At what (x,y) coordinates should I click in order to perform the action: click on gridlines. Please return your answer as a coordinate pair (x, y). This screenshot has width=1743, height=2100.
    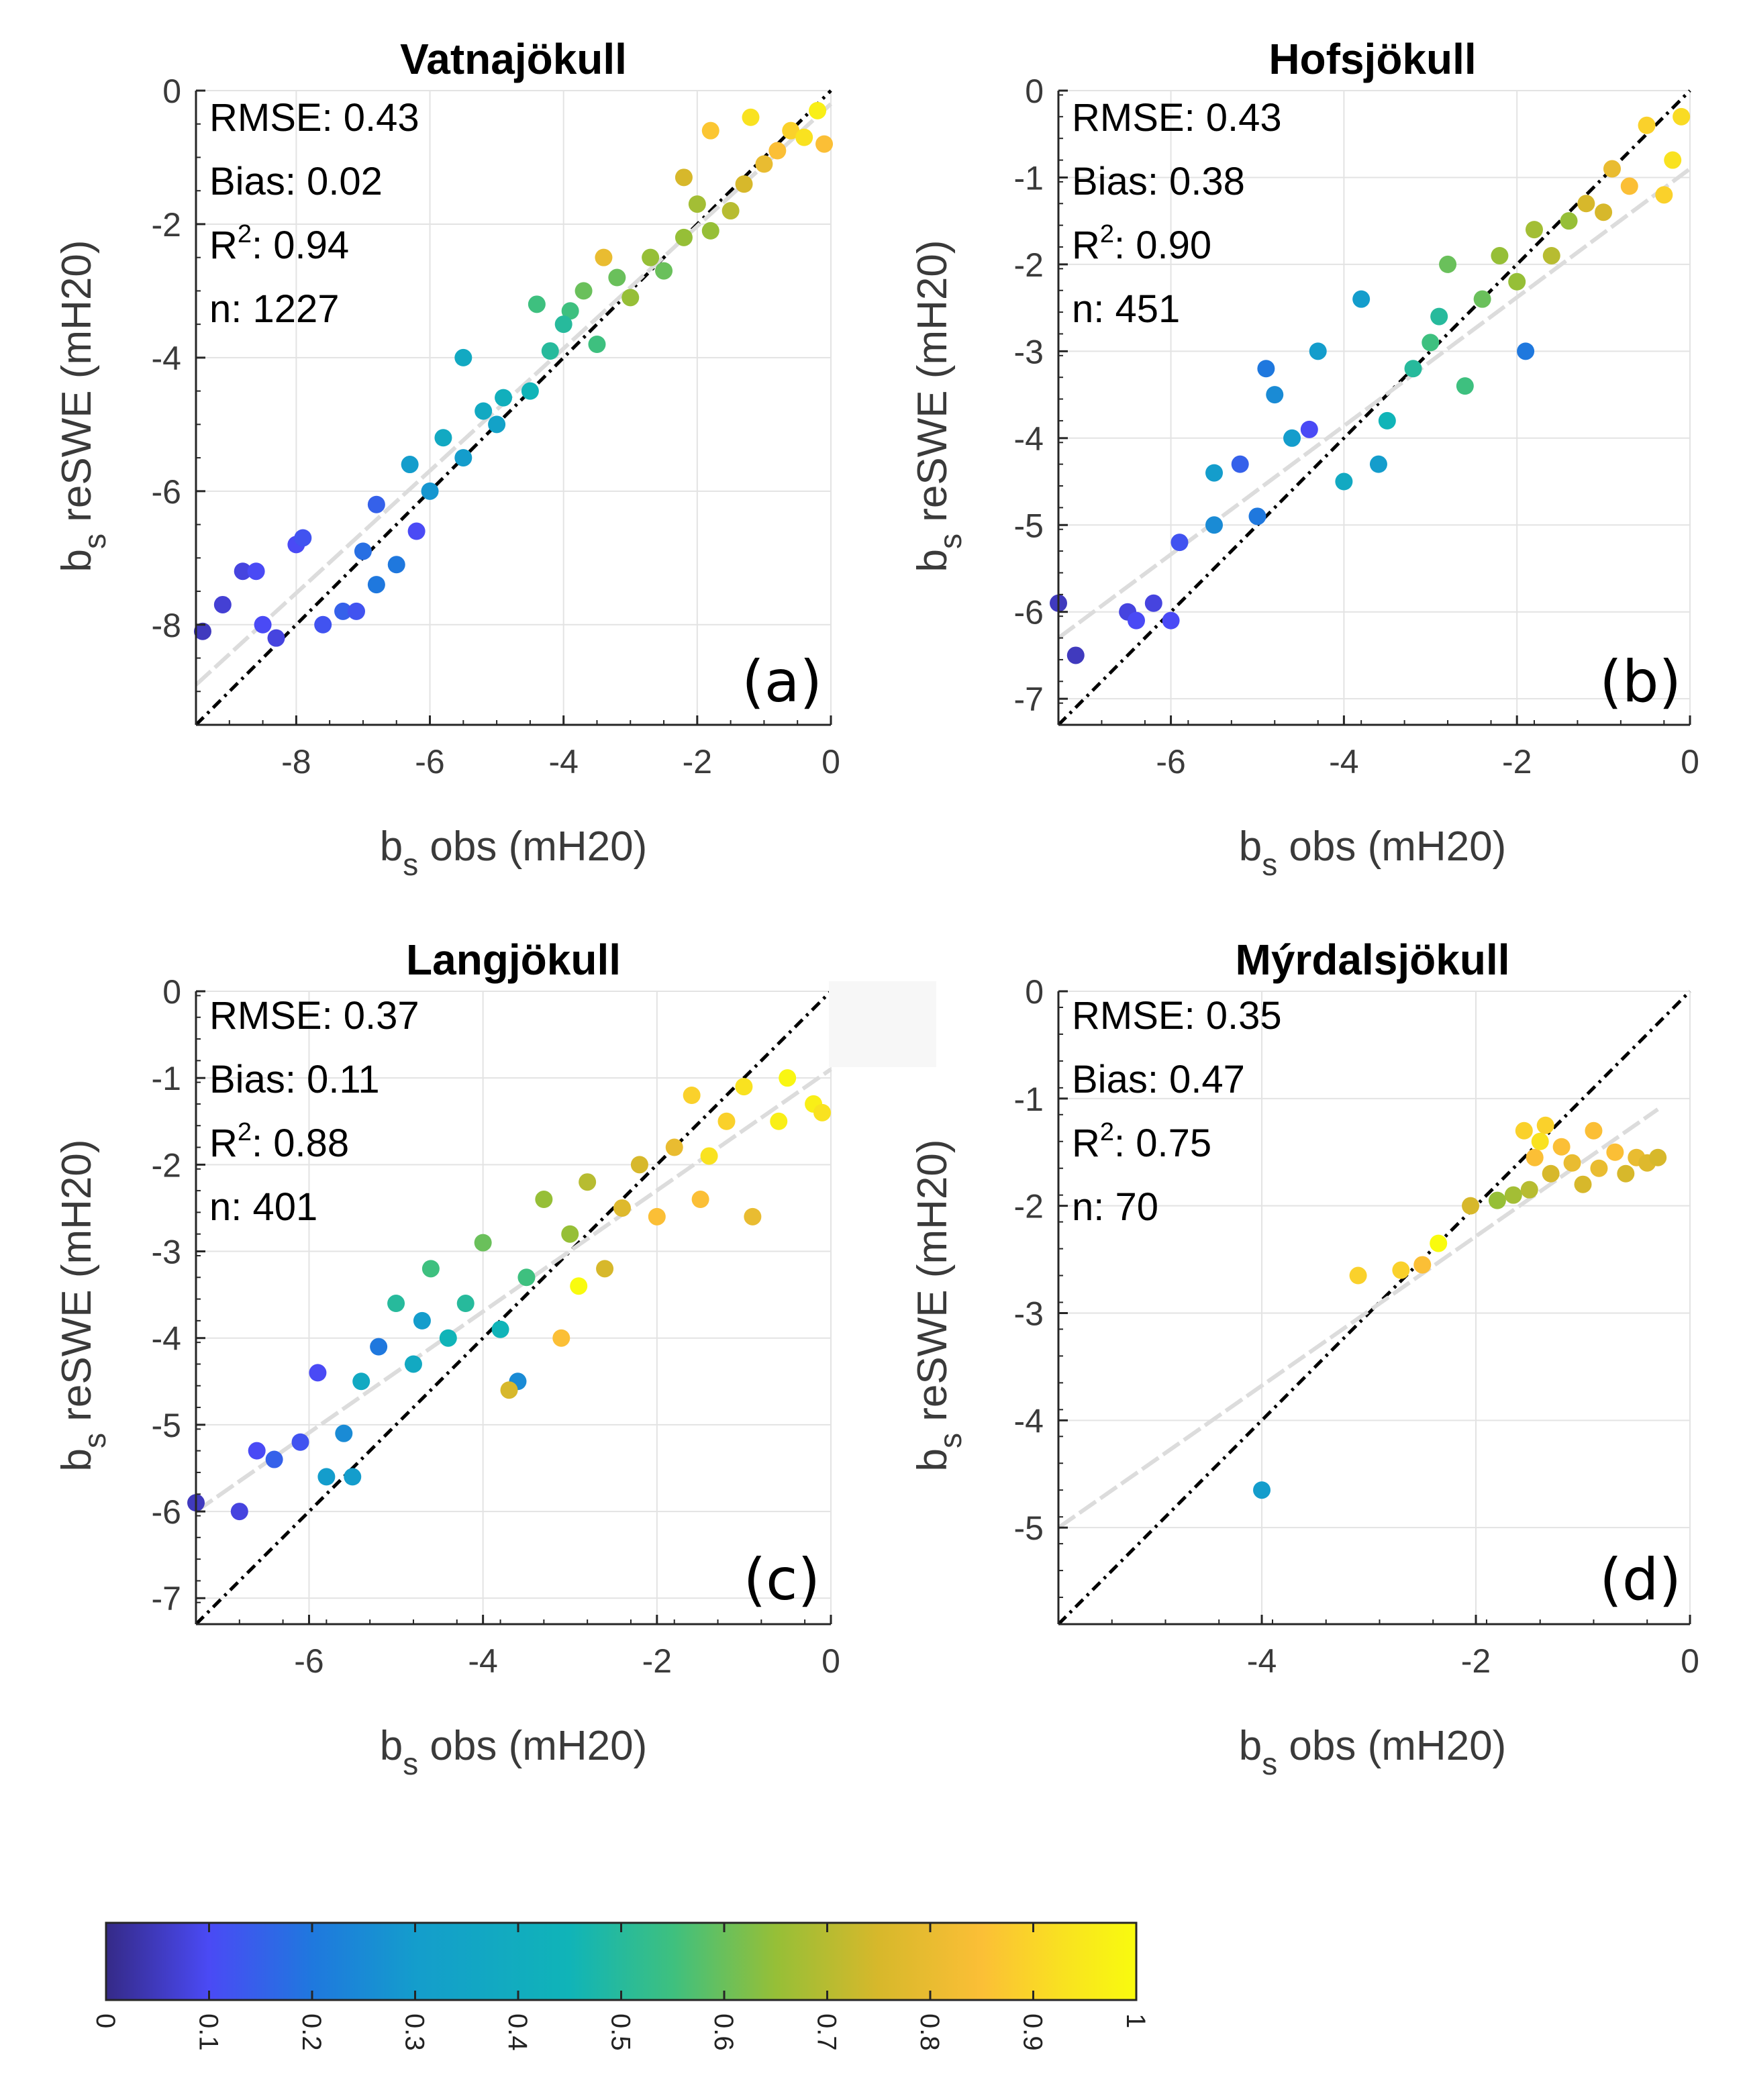
    Looking at the image, I should click on (1375, 1307).